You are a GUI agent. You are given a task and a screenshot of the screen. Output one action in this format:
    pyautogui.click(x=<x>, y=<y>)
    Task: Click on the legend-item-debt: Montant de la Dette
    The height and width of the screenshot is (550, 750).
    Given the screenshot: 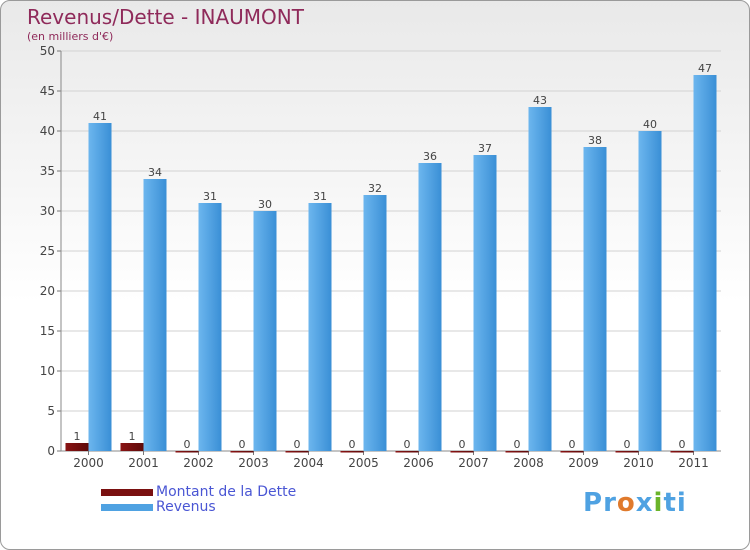 What is the action you would take?
    pyautogui.click(x=198, y=492)
    